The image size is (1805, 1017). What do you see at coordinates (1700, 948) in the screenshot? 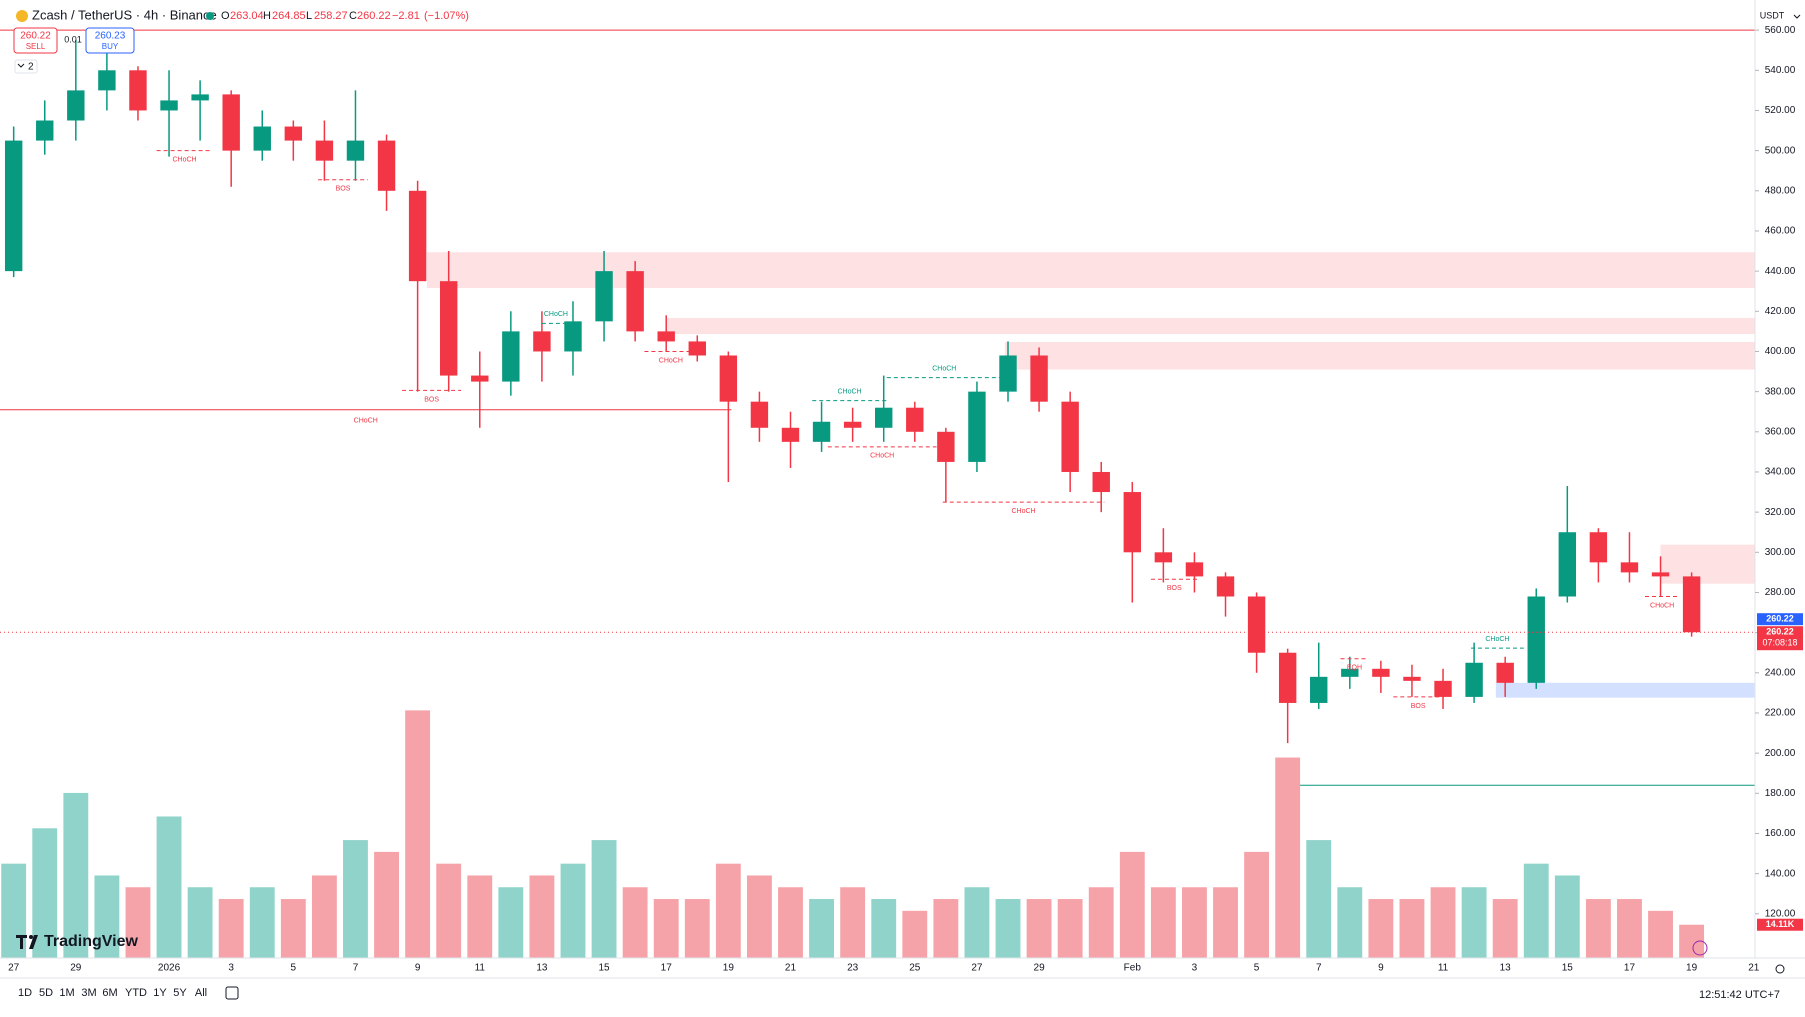
I see `alert-icon` at bounding box center [1700, 948].